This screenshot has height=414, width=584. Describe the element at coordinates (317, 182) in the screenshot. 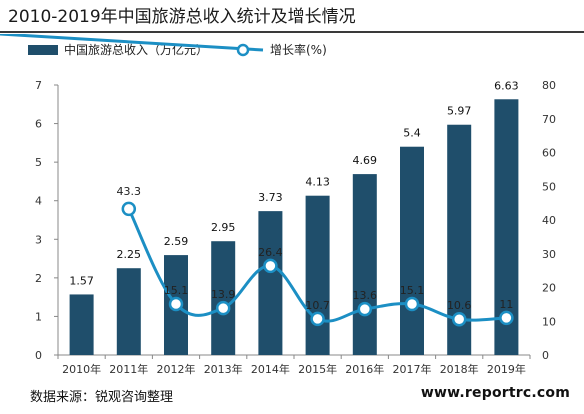

I see `bar-data-label: 4.13` at that location.